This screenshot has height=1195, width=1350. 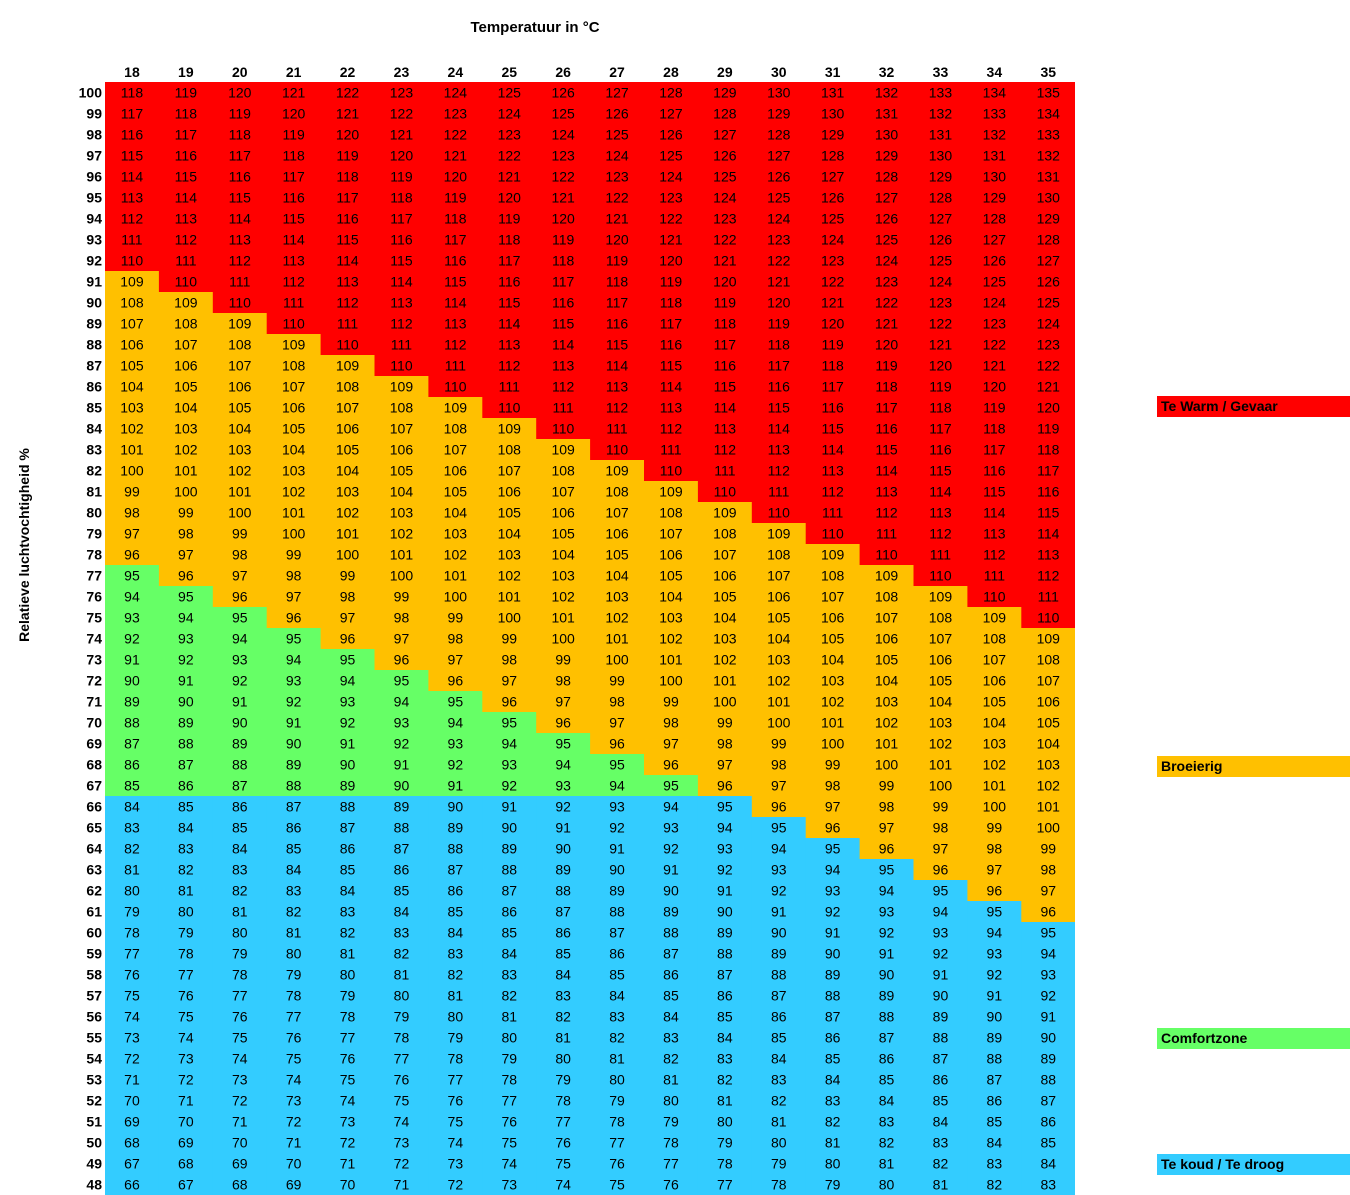 I want to click on cell-value: 130, so click(x=887, y=135).